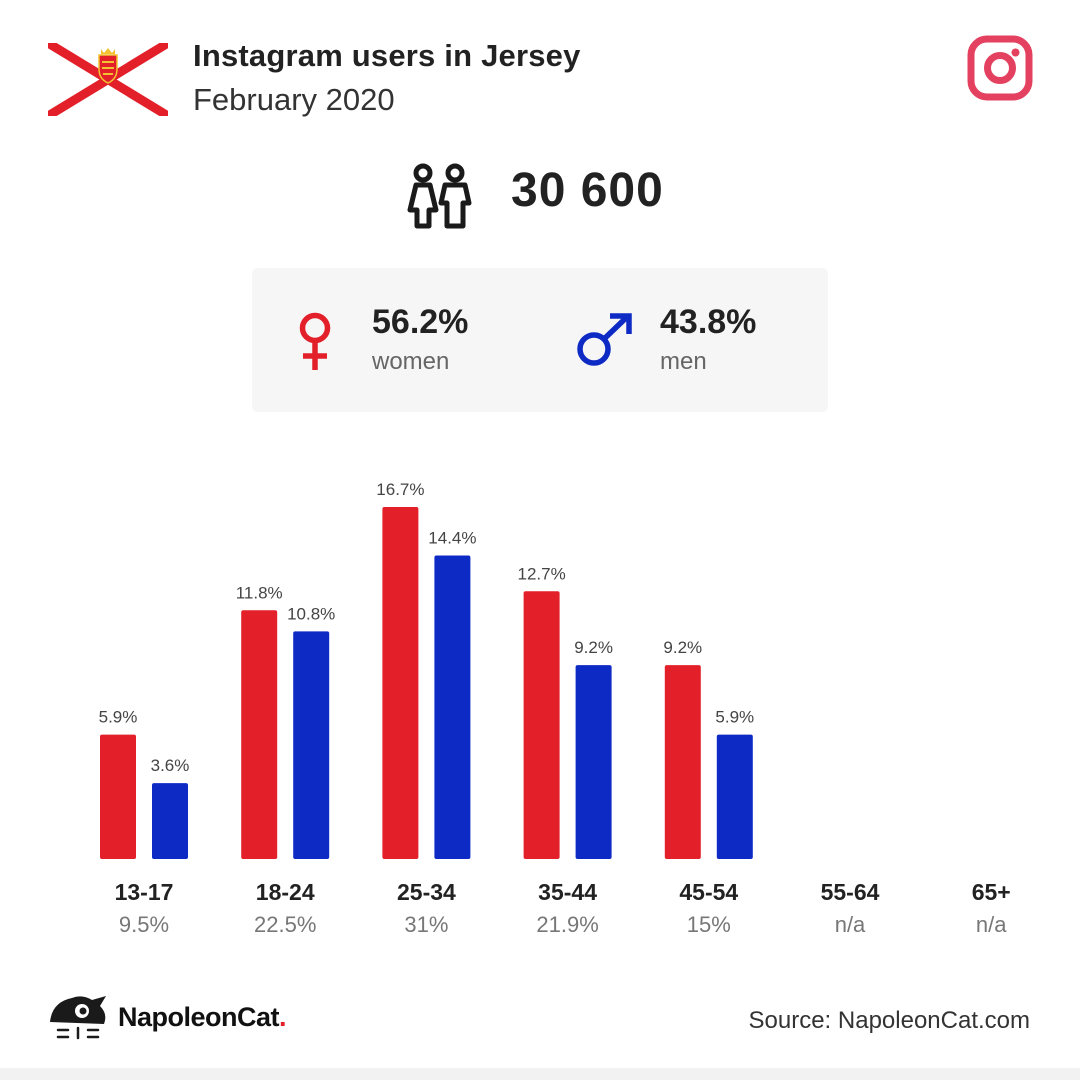 This screenshot has width=1080, height=1080. What do you see at coordinates (426, 924) in the screenshot?
I see `age-group-total: 31%` at bounding box center [426, 924].